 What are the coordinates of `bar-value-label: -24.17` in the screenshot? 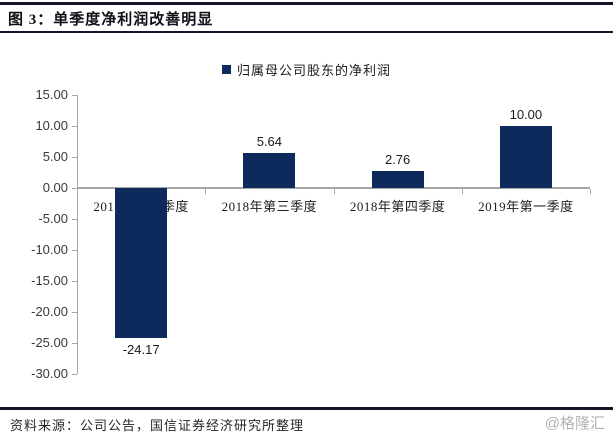 It's located at (141, 349).